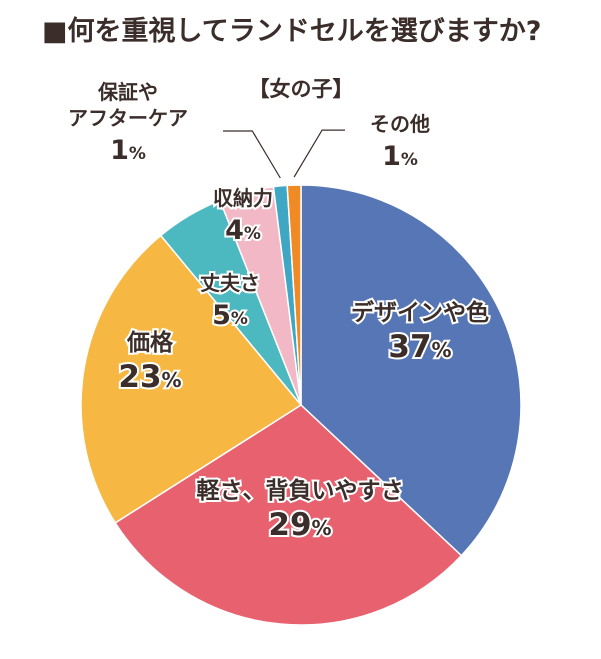 The height and width of the screenshot is (659, 601). What do you see at coordinates (300, 490) in the screenshot?
I see `slice-label: 軽さ、背負いやすさ` at bounding box center [300, 490].